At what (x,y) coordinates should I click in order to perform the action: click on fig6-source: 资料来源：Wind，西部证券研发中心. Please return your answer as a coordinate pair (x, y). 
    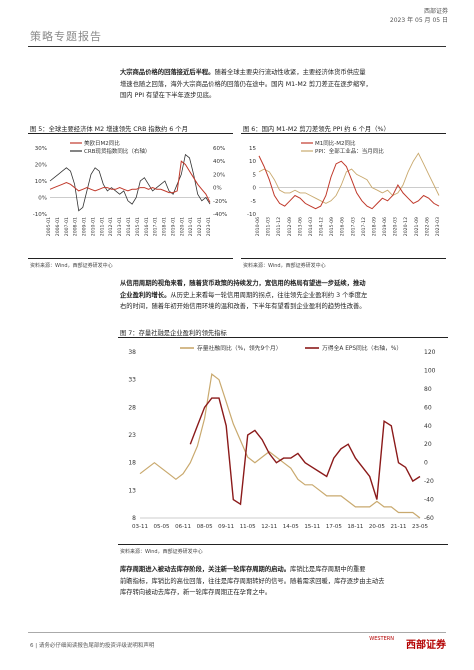
    Looking at the image, I should click on (284, 266).